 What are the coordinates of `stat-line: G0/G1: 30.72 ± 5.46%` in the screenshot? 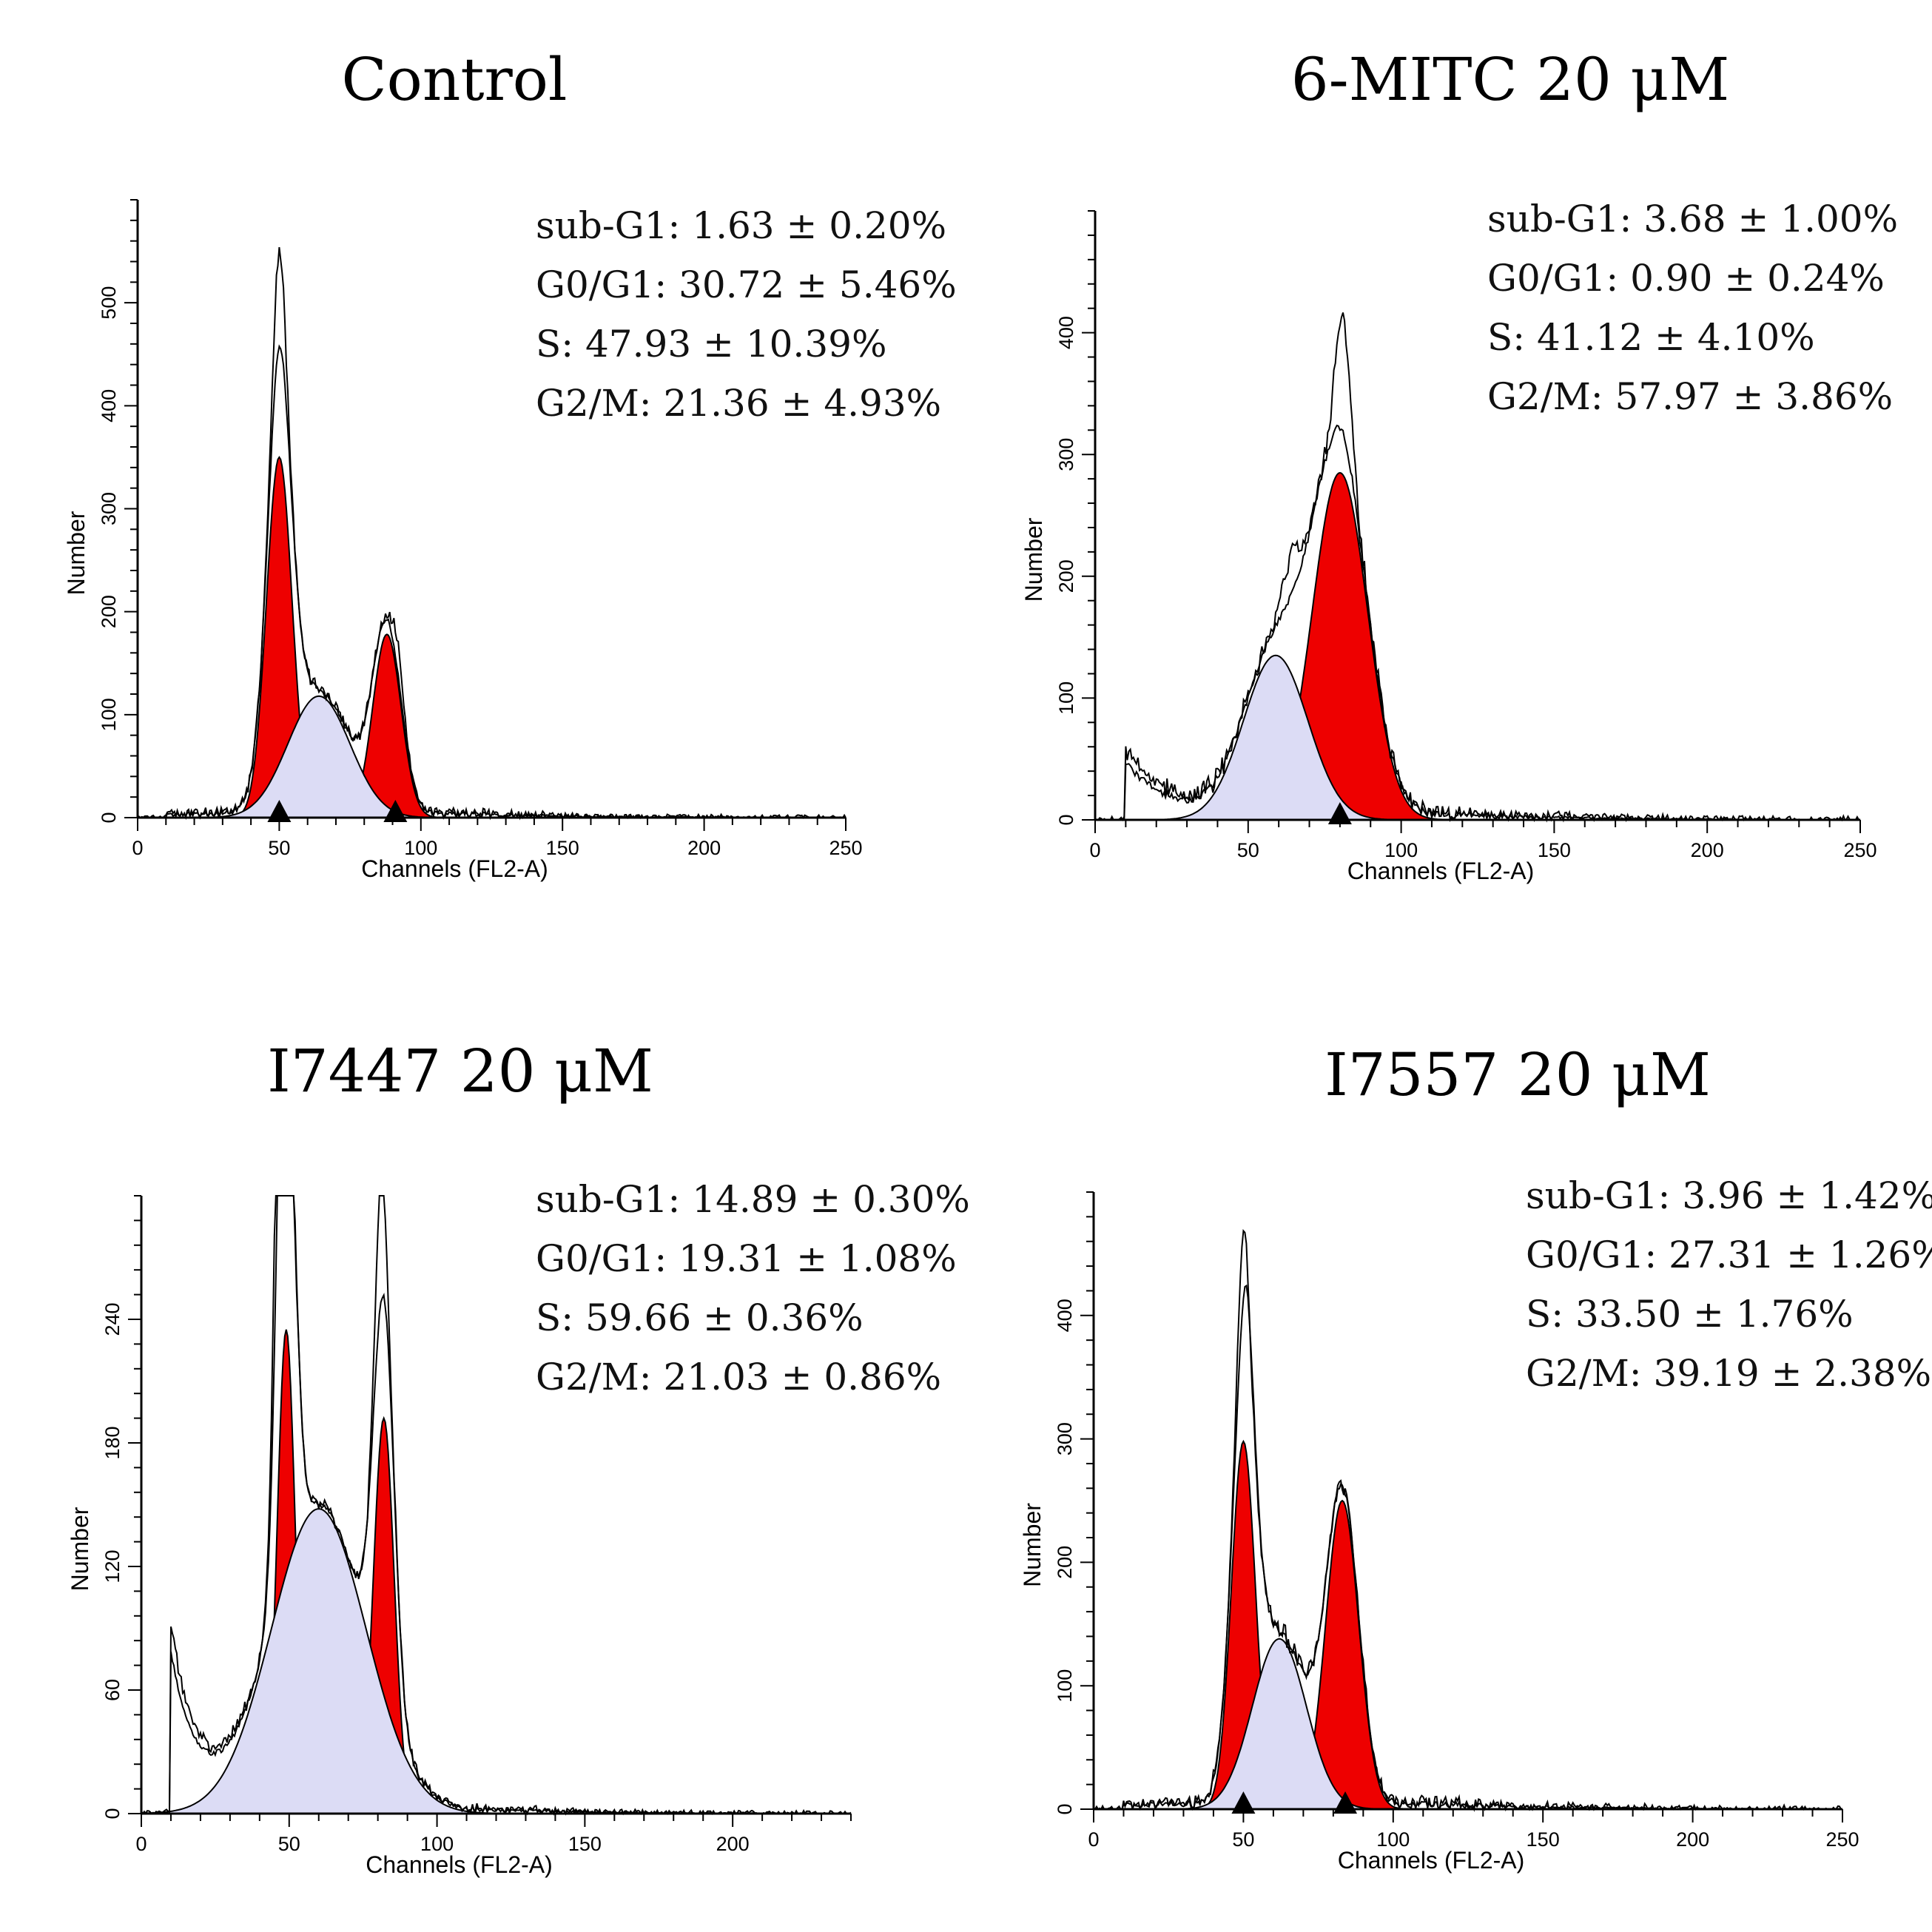 It's located at (746, 284).